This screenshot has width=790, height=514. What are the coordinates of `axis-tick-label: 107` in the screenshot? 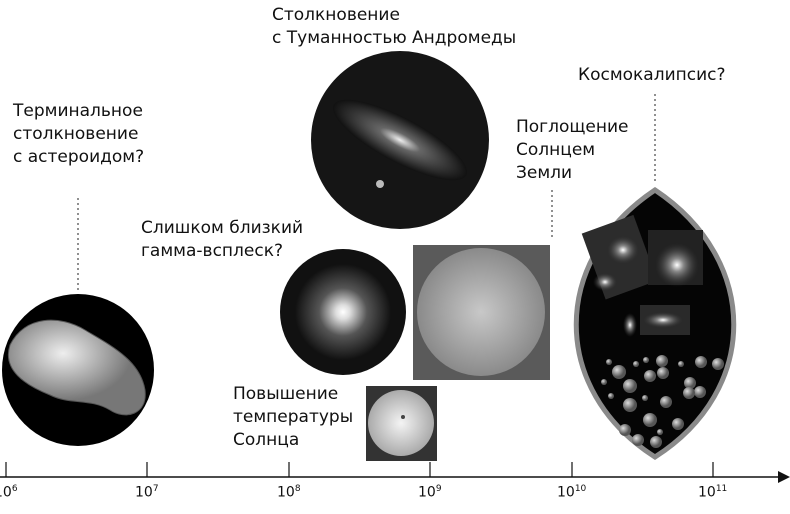 It's located at (147, 492).